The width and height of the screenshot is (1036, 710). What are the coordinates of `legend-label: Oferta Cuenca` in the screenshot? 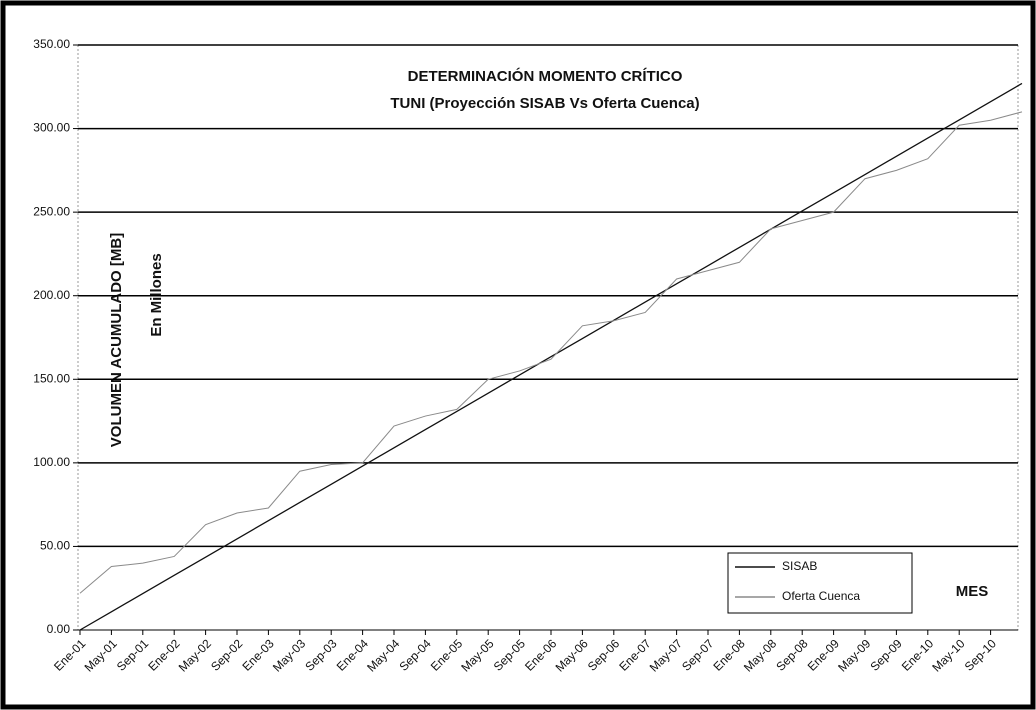 It's located at (821, 596).